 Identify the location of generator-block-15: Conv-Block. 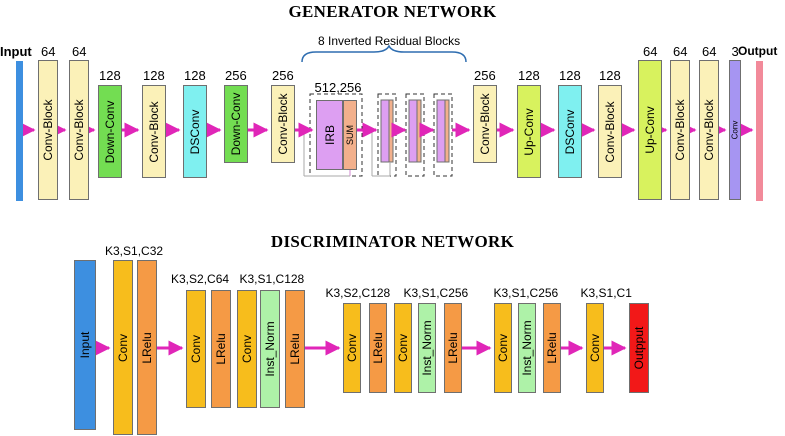
(709, 130).